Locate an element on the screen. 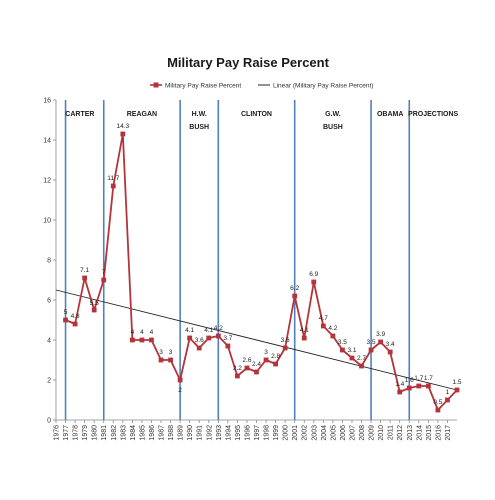 The image size is (495, 500). x-tick-label: 1995 is located at coordinates (238, 433).